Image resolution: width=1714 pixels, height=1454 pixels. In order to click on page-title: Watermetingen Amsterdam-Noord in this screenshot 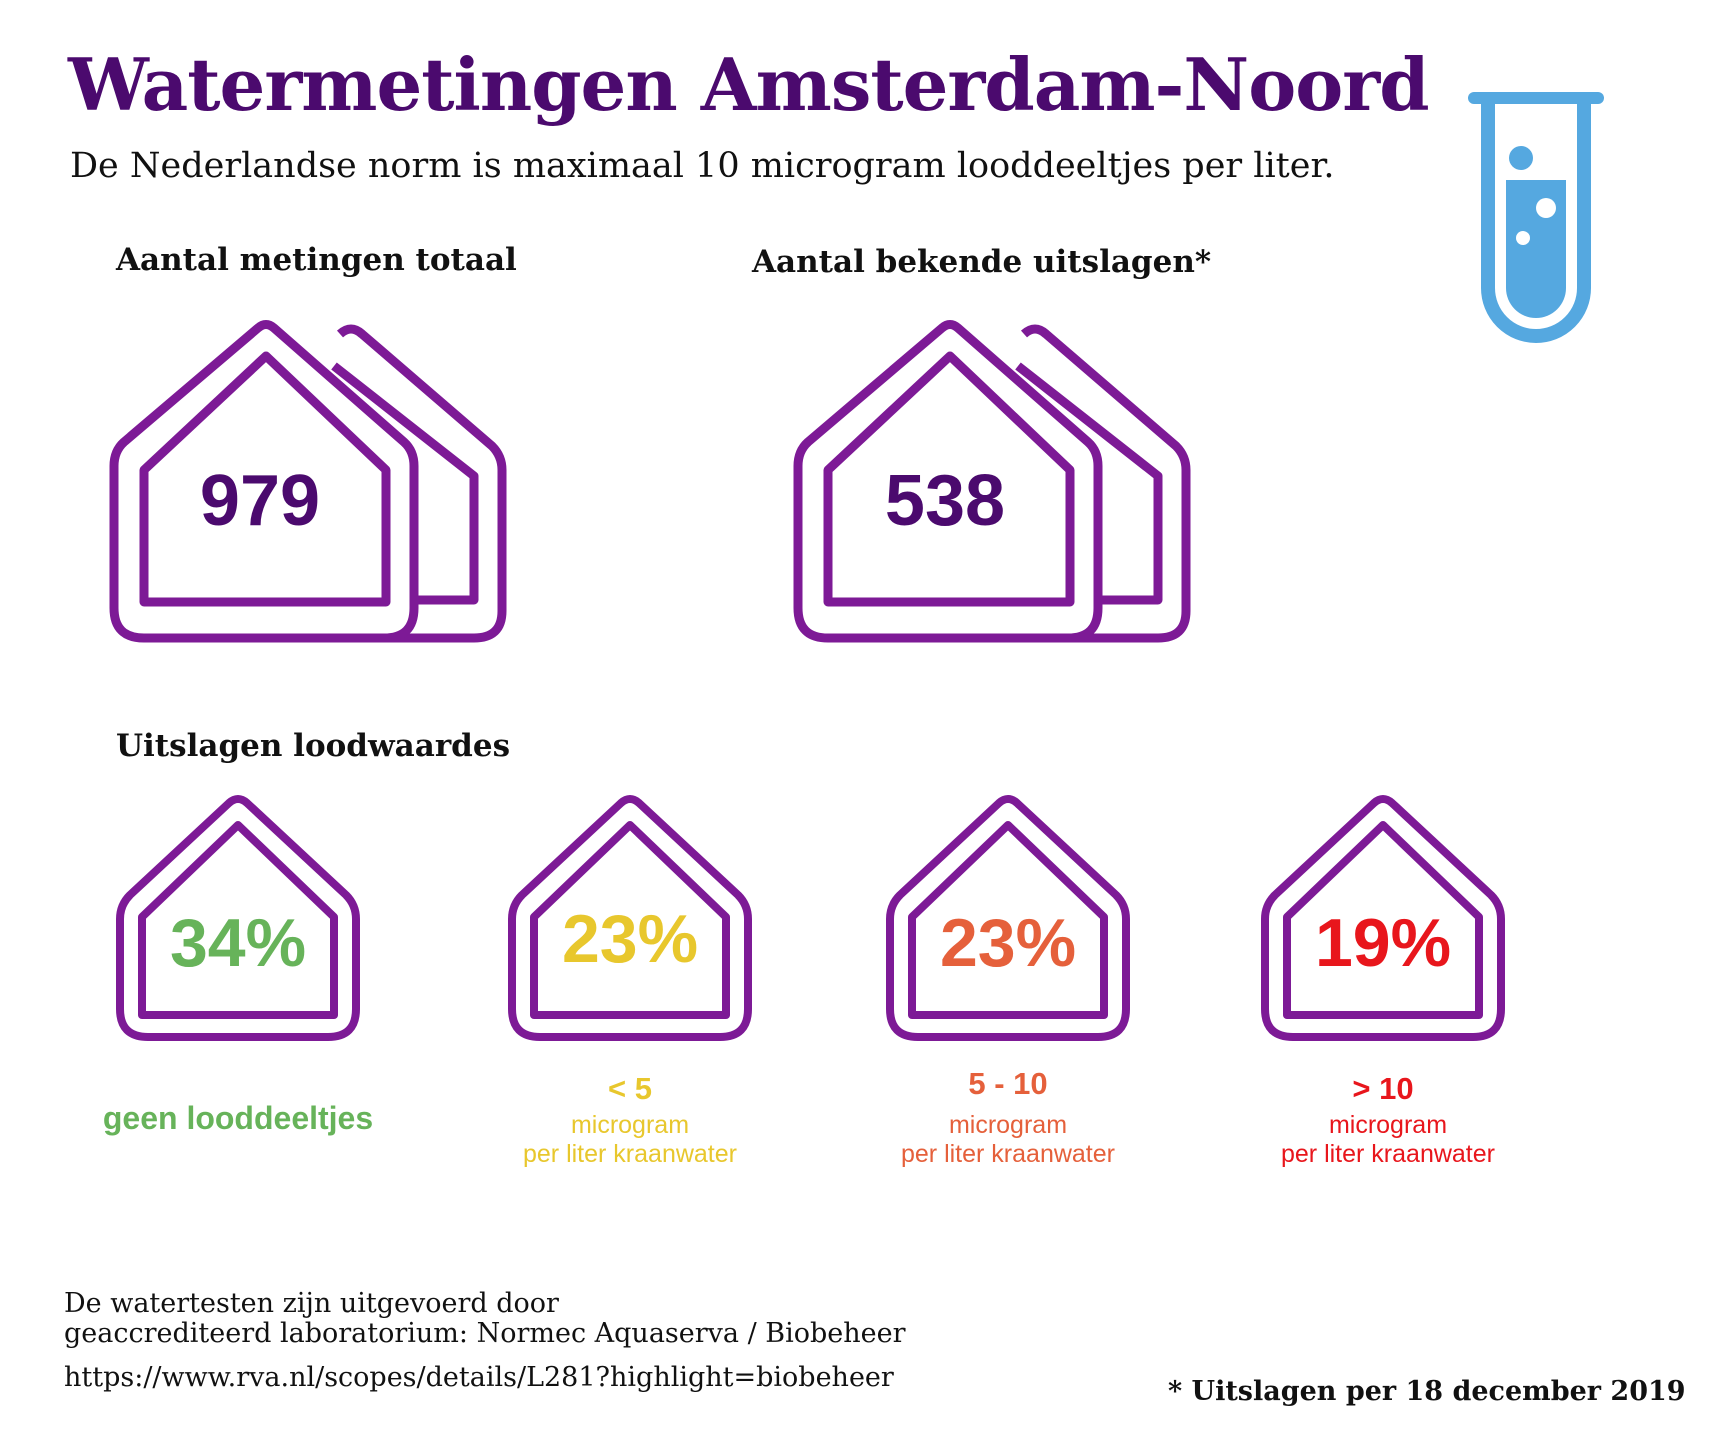, I will do `click(749, 84)`.